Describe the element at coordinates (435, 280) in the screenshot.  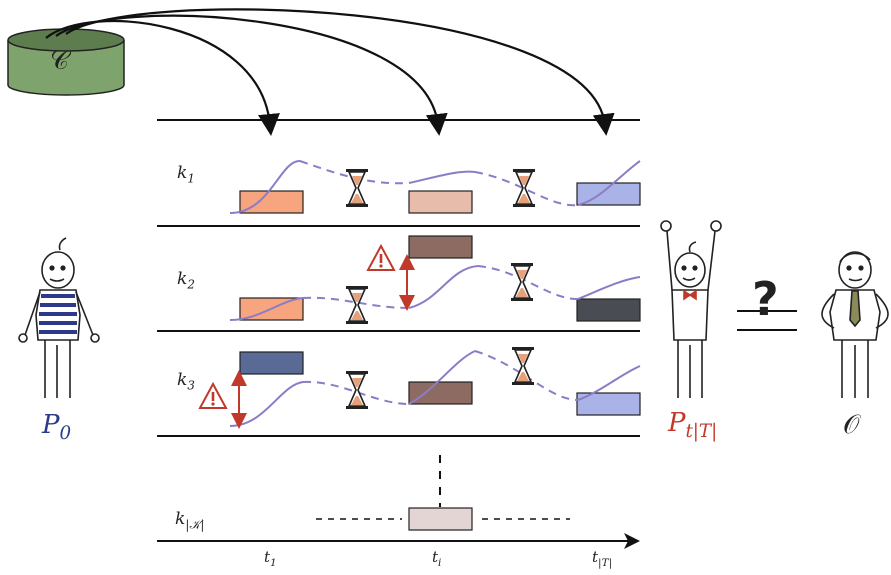
I see `row-k2` at that location.